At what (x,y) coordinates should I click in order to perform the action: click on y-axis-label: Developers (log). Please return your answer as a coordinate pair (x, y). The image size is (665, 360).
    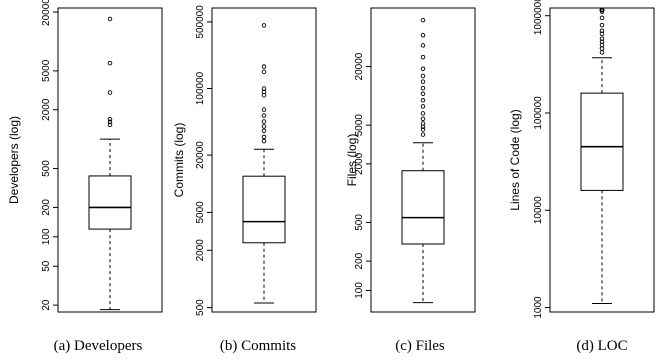
    Looking at the image, I should click on (14, 160).